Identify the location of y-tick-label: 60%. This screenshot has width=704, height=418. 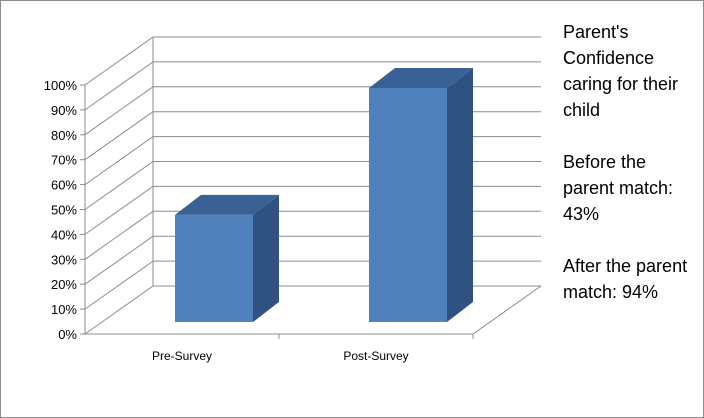
(64, 185).